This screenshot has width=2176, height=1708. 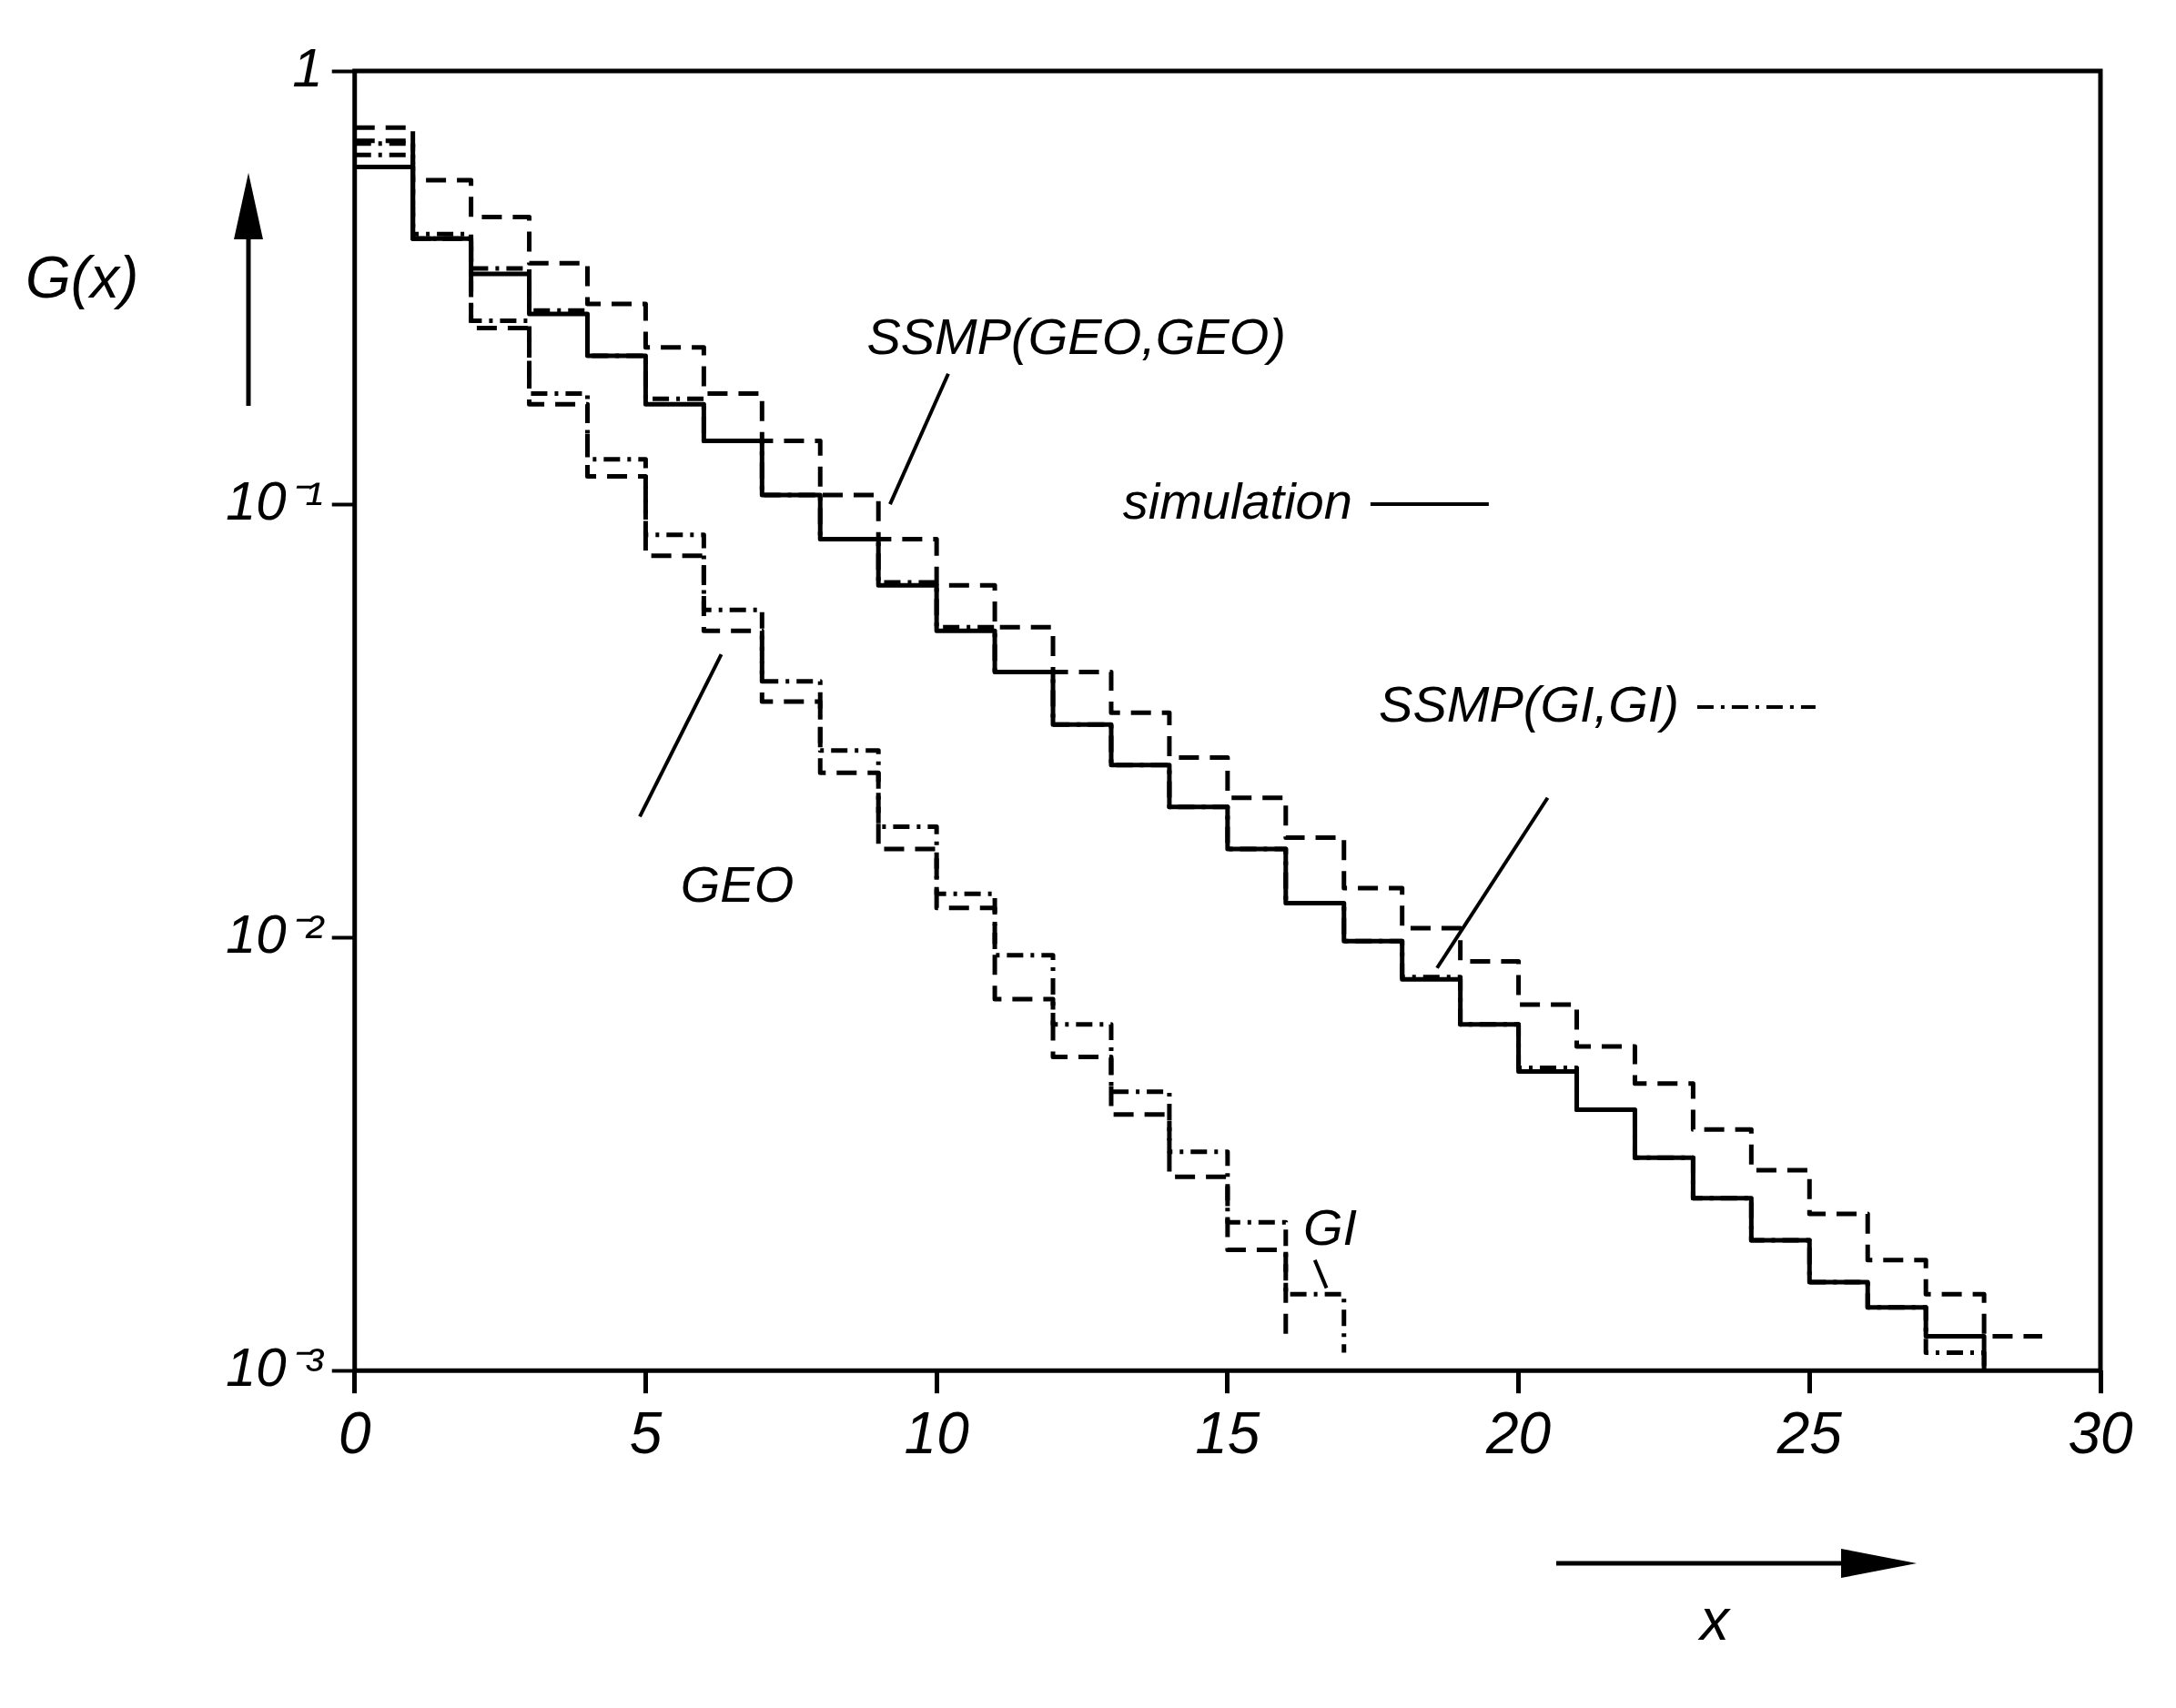 I want to click on series-label: SSMP(GEO,GEO), so click(x=1076, y=336).